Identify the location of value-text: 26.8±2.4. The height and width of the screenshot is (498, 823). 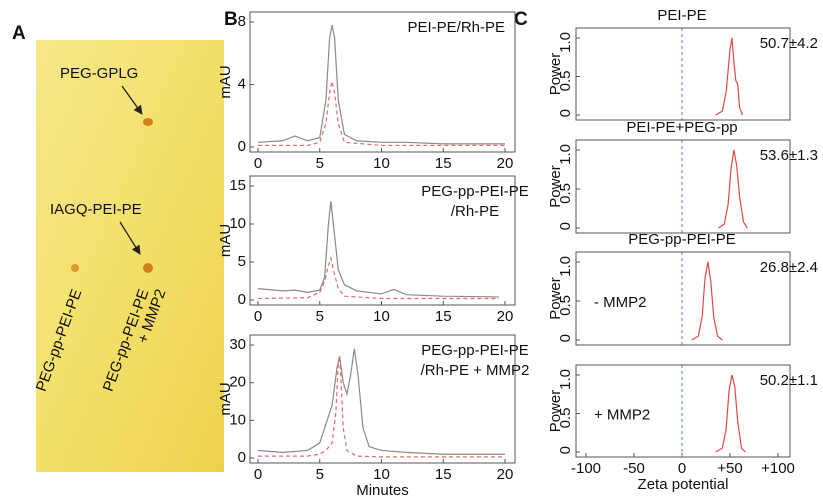
(789, 267).